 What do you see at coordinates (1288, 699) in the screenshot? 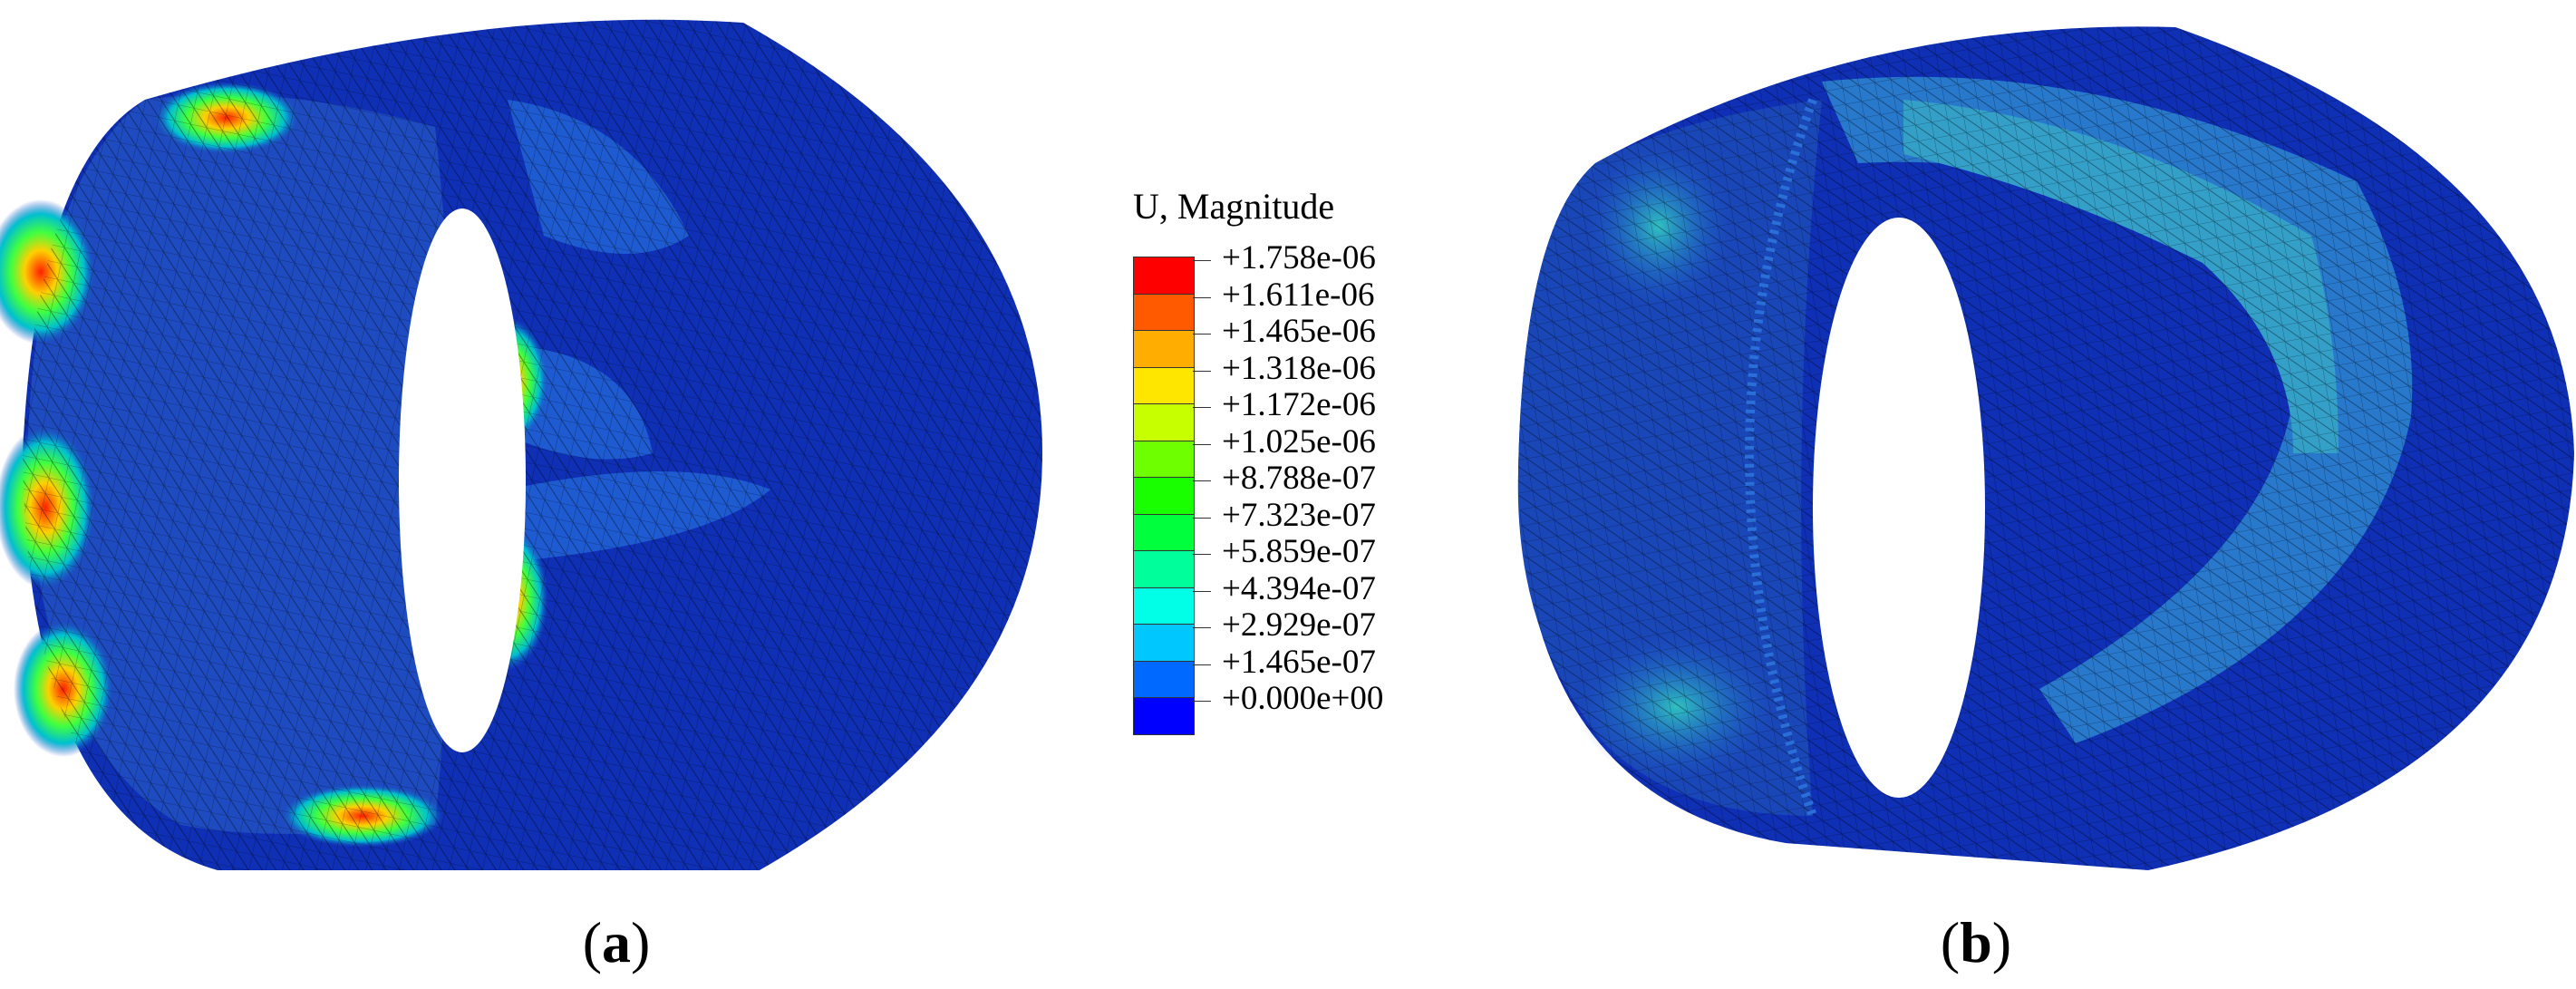
I see `legend-level-label: +0.000e+00` at bounding box center [1288, 699].